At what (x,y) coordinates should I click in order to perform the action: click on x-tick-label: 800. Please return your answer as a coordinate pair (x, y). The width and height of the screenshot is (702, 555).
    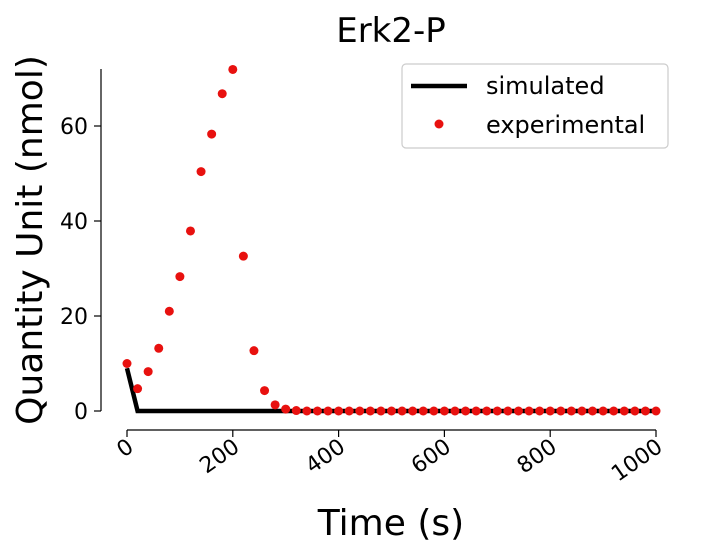
    Looking at the image, I should click on (537, 456).